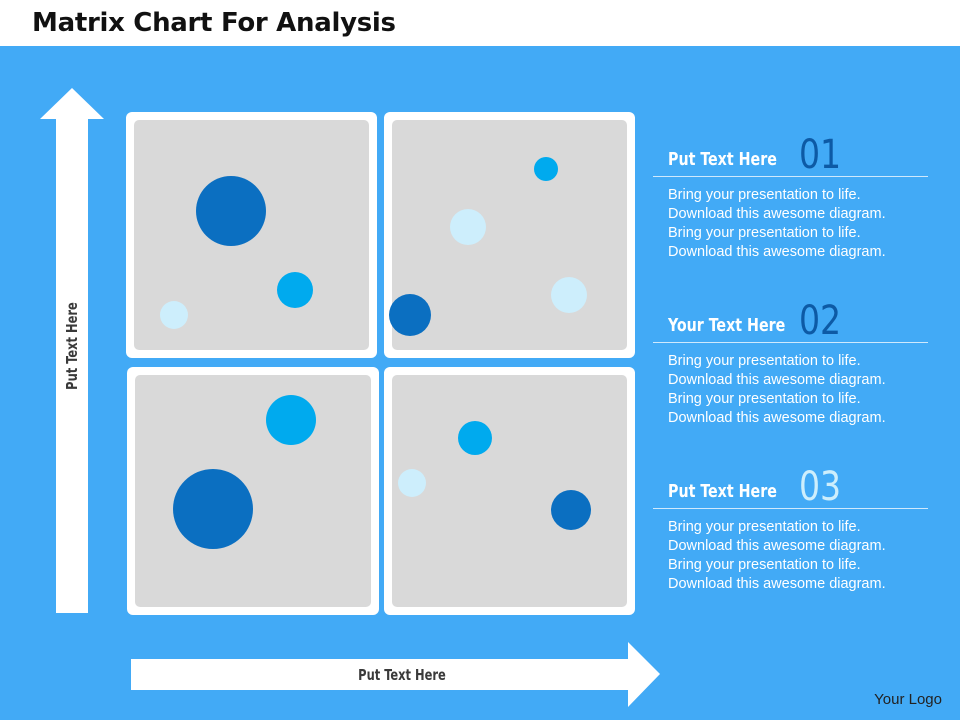  I want to click on info-item-number: 01, so click(820, 155).